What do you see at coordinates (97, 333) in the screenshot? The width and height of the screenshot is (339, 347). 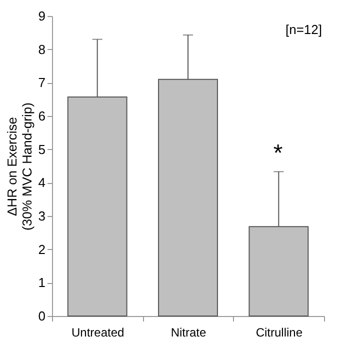 I see `x-tick-label: Untreated` at bounding box center [97, 333].